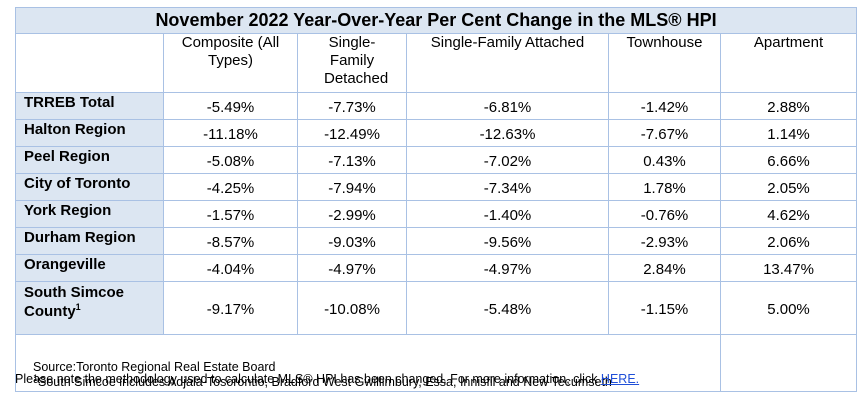 The image size is (867, 405). What do you see at coordinates (664, 308) in the screenshot?
I see `percent-change-cell: -1.15%` at bounding box center [664, 308].